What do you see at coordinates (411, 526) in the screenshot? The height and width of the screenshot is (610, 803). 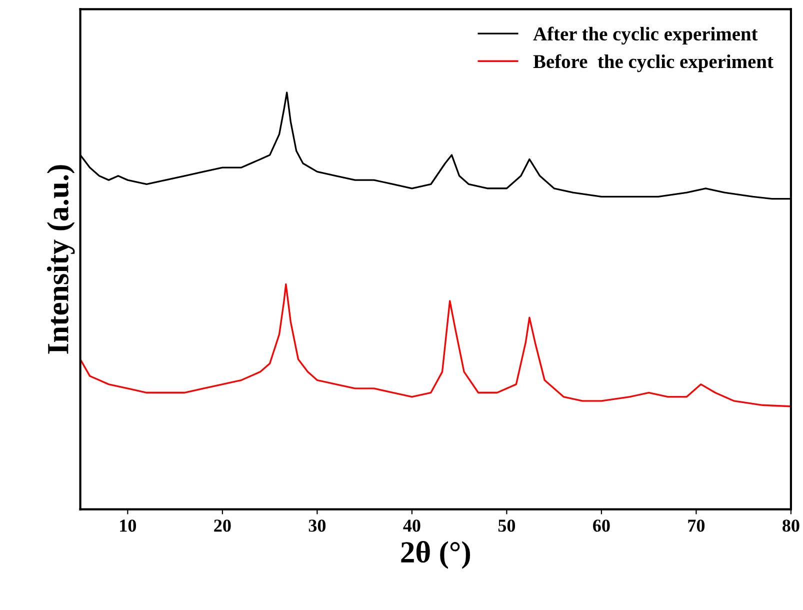 I see `x-tick-label: 40` at bounding box center [411, 526].